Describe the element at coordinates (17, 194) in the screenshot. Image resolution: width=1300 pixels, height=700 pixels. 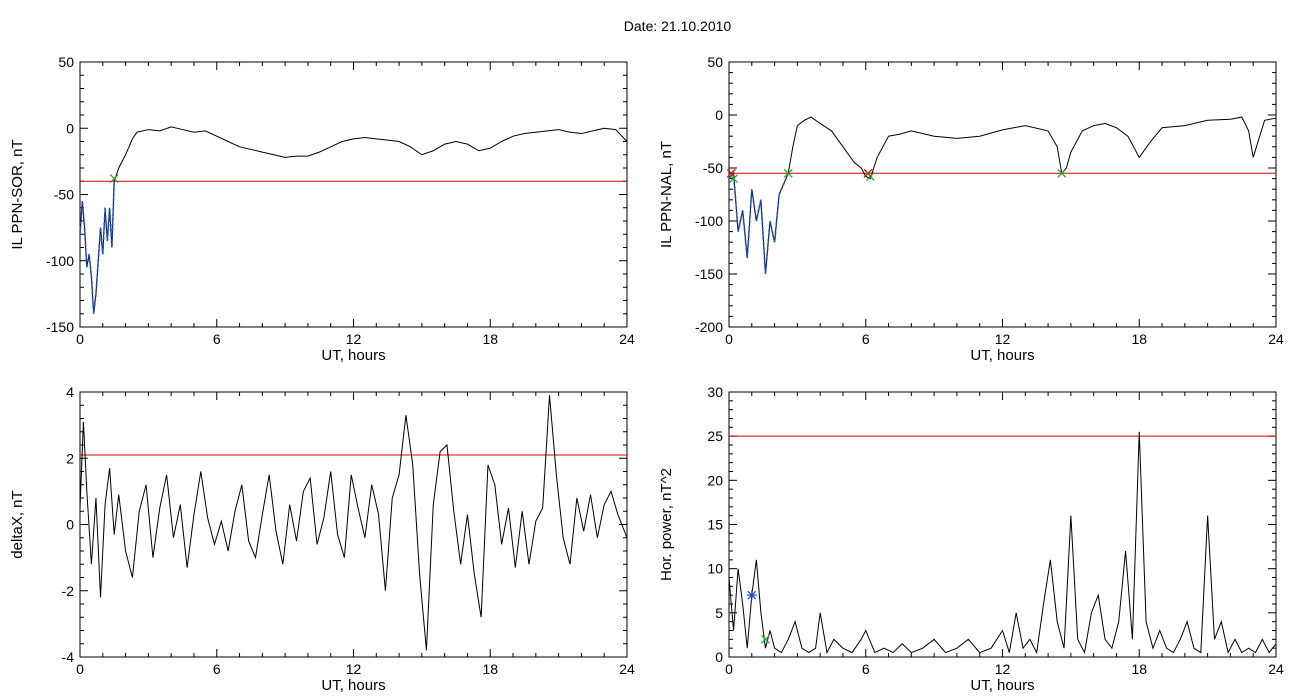
I see `y-axis-label: IL PPN-SOR, nT` at that location.